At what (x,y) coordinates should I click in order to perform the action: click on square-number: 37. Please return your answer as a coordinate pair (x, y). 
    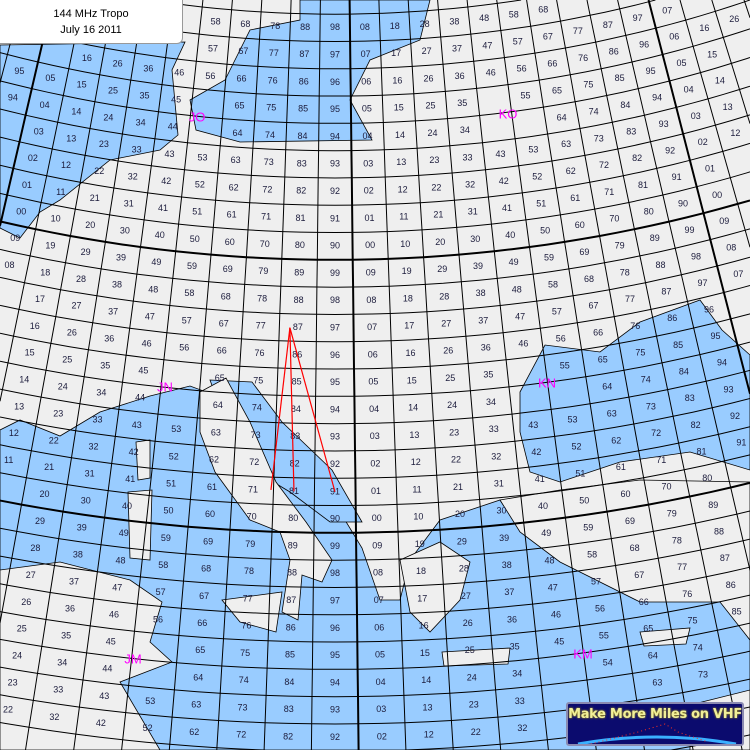
    Looking at the image, I should click on (113, 311).